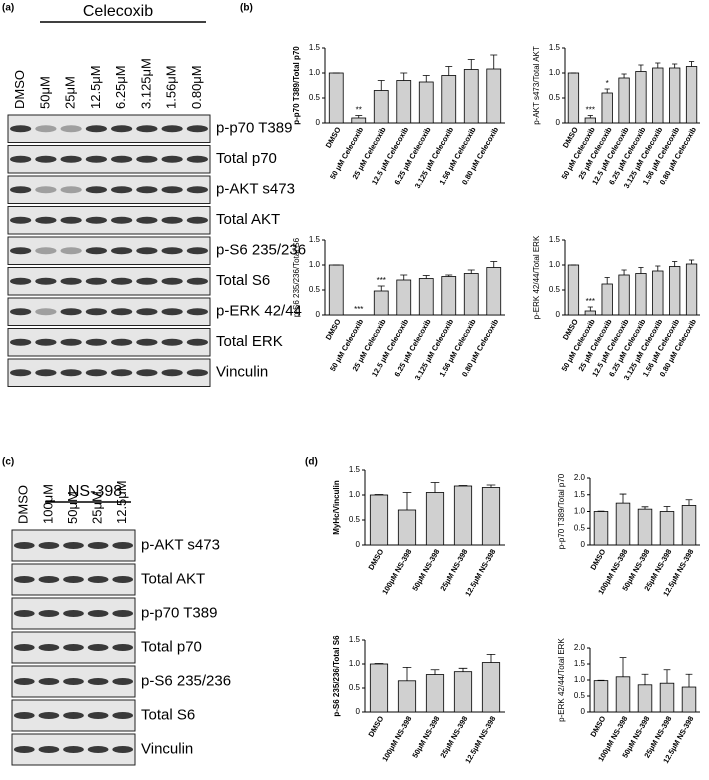 This screenshot has height=780, width=709. Describe the element at coordinates (196, 87) in the screenshot. I see `lane-label: 0.80μM` at that location.